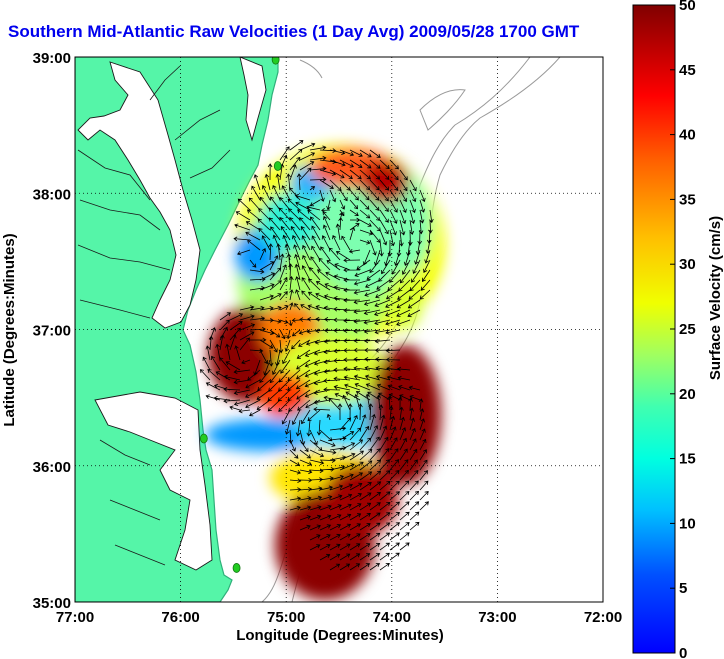 The image size is (724, 659). What do you see at coordinates (52, 58) in the screenshot?
I see `y-tick-label: 39:00` at bounding box center [52, 58].